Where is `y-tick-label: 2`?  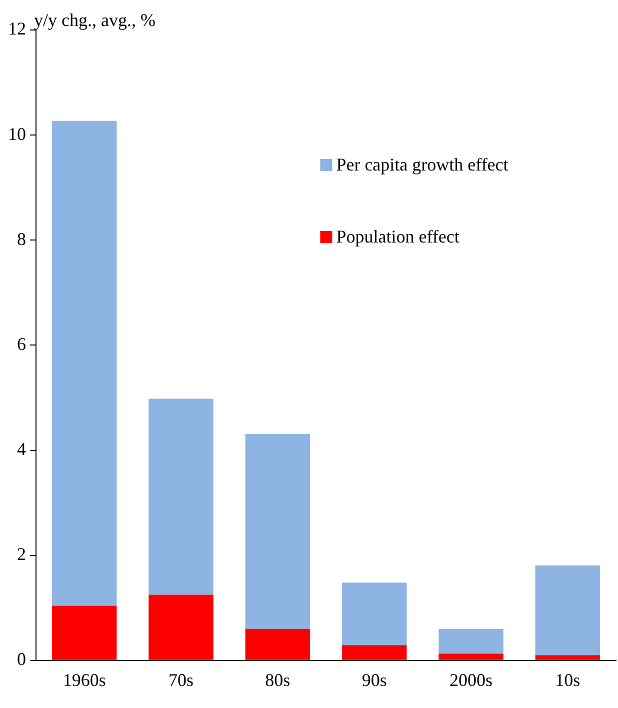 y-tick-label: 2 is located at coordinates (21, 554).